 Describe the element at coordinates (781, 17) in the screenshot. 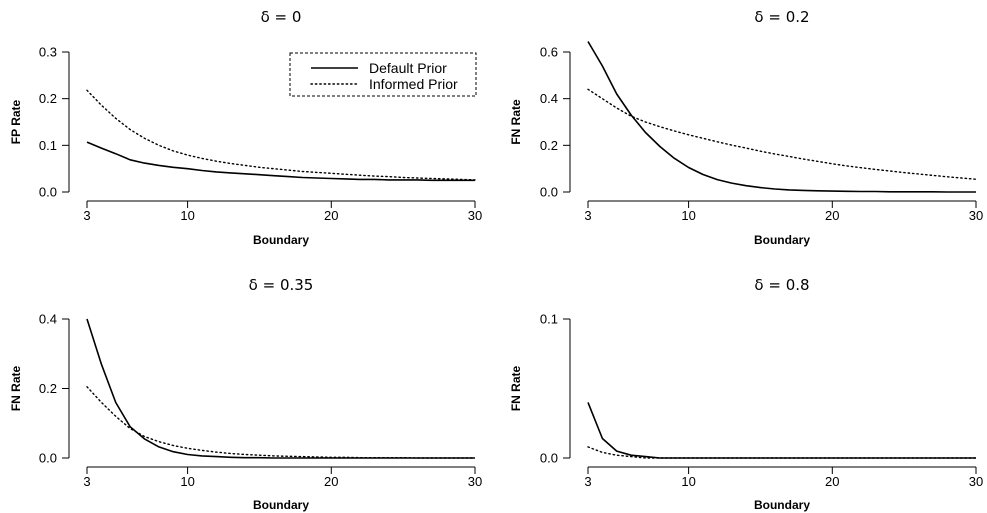

I see `panel-title: δ = 0.2` at that location.